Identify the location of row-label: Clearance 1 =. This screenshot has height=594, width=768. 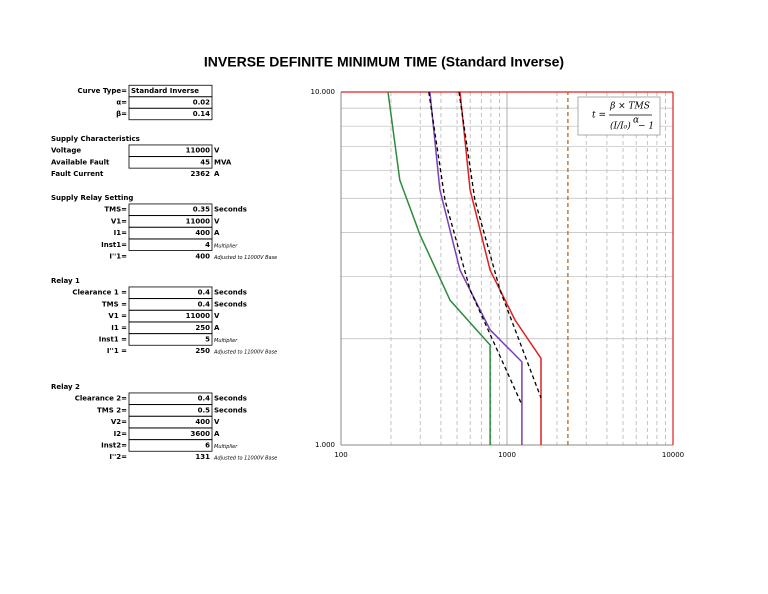
(99, 293).